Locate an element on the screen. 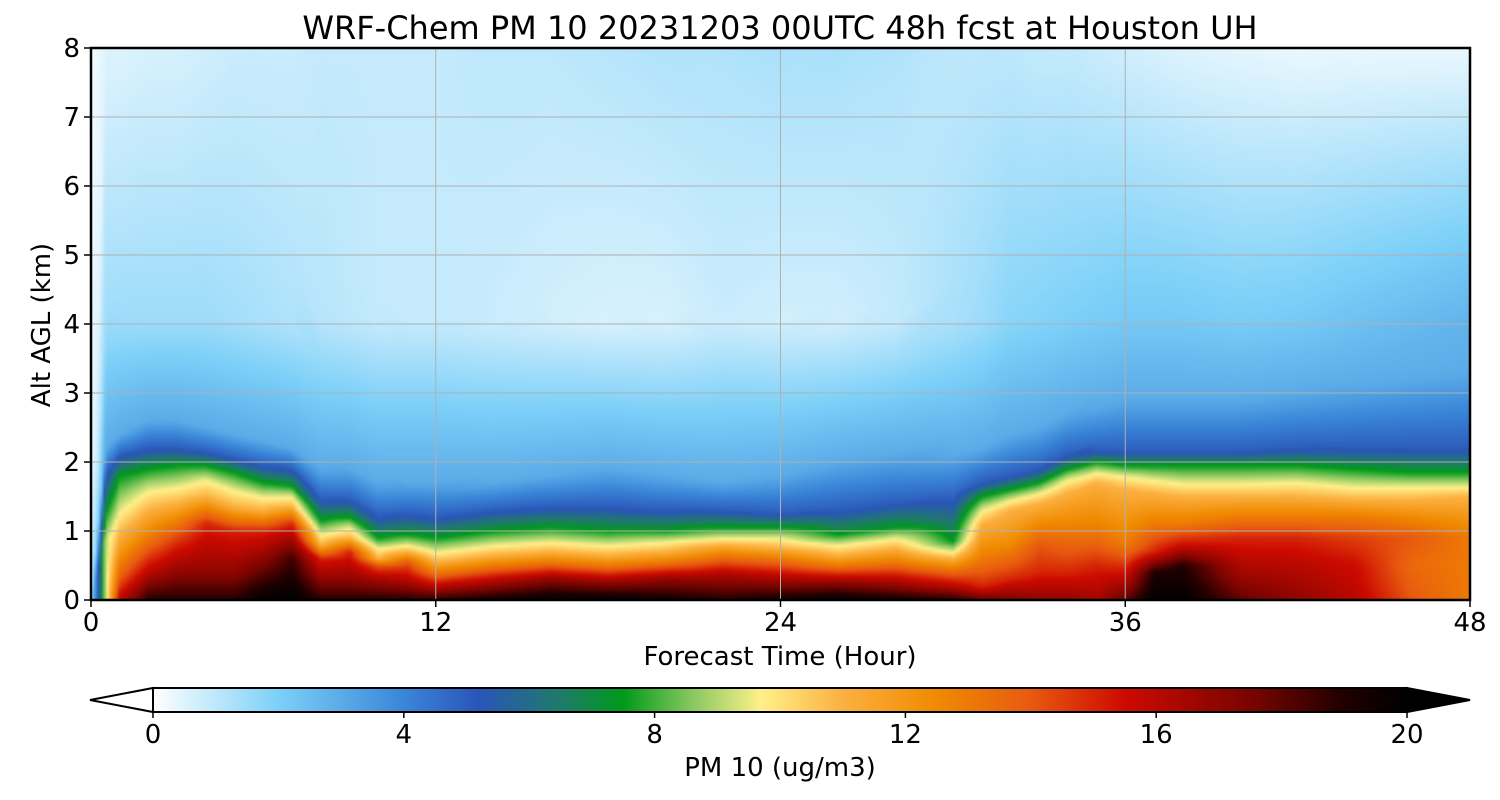 The height and width of the screenshot is (800, 1500). x-axis-ticks: 0 12 24 36 48 is located at coordinates (785, 619).